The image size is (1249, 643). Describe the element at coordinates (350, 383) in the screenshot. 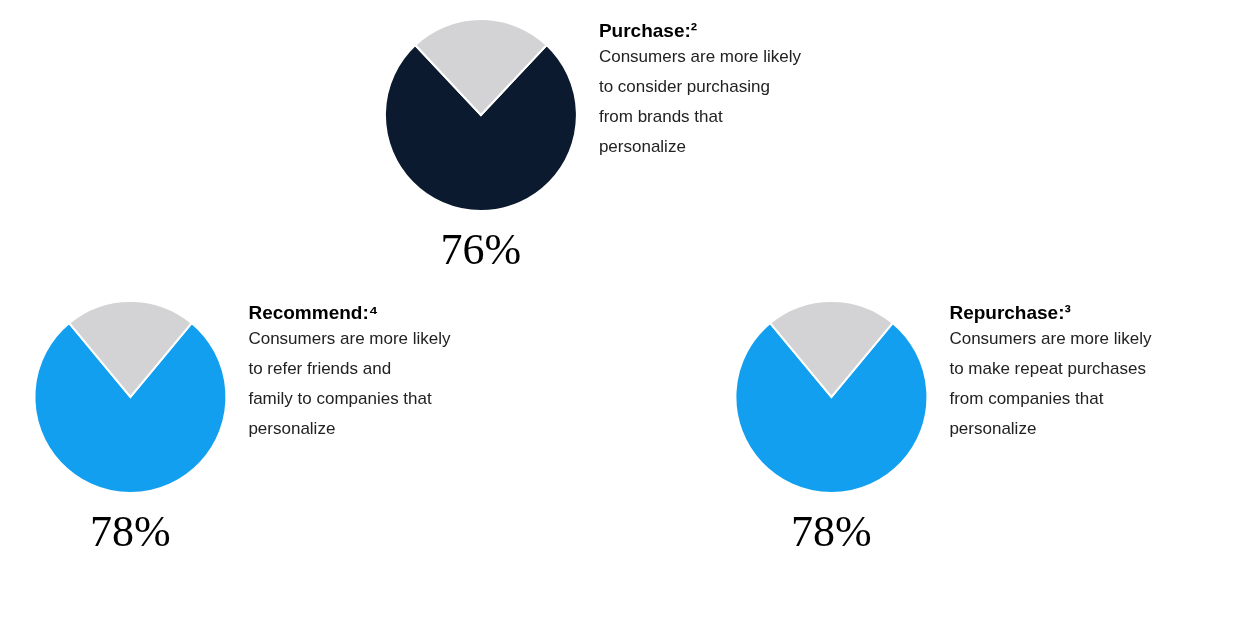

I see `text: Consumers are more likely to refer friends and family to companies that personalize` at that location.